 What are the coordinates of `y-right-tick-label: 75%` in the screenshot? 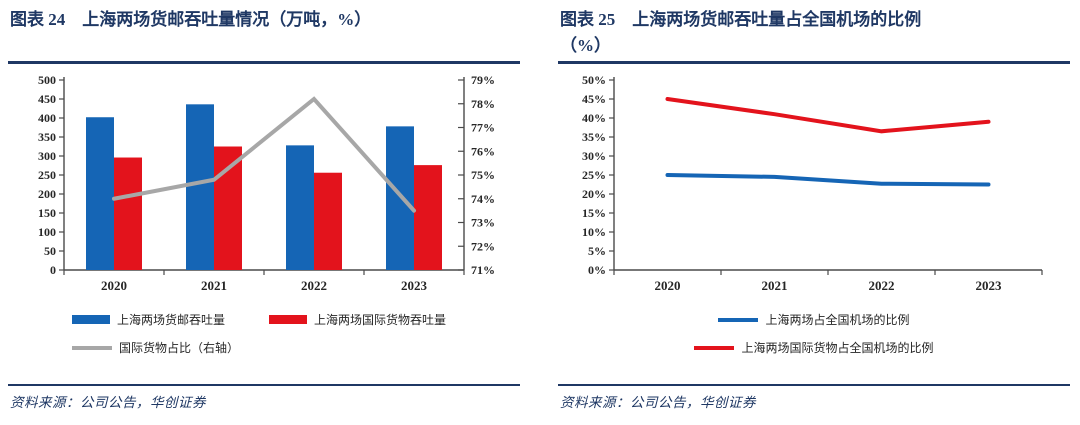 It's located at (483, 175).